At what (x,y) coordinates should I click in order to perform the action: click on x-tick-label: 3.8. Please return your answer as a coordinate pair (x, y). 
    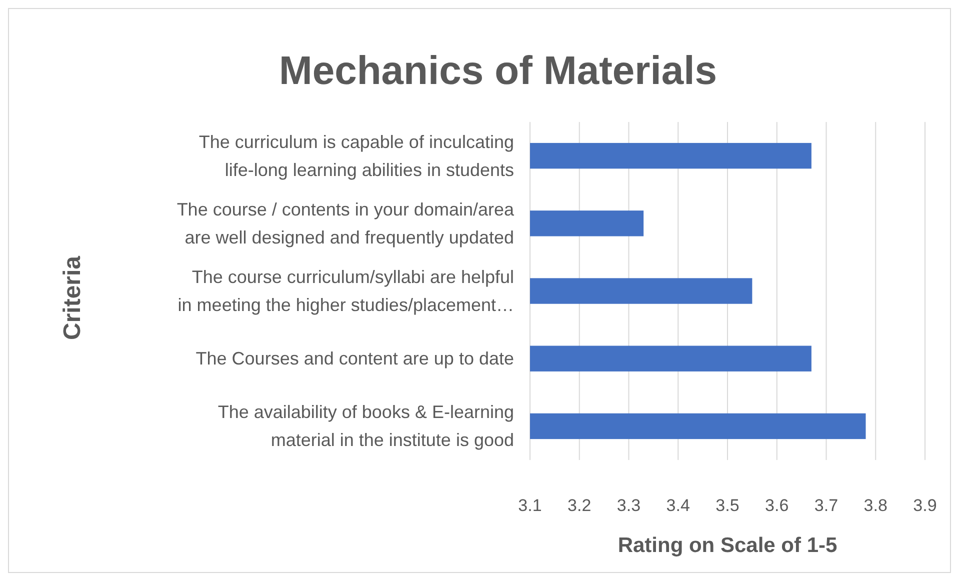
    Looking at the image, I should click on (876, 505).